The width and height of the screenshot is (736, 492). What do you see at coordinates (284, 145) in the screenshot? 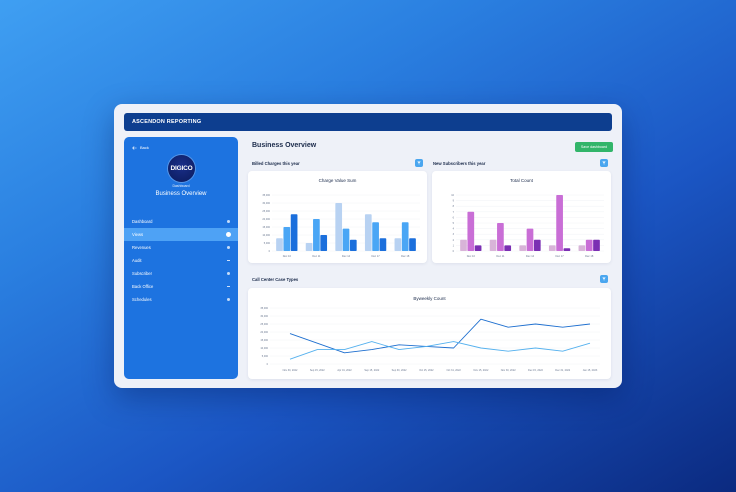
I see `page-title: Business Overview` at bounding box center [284, 145].